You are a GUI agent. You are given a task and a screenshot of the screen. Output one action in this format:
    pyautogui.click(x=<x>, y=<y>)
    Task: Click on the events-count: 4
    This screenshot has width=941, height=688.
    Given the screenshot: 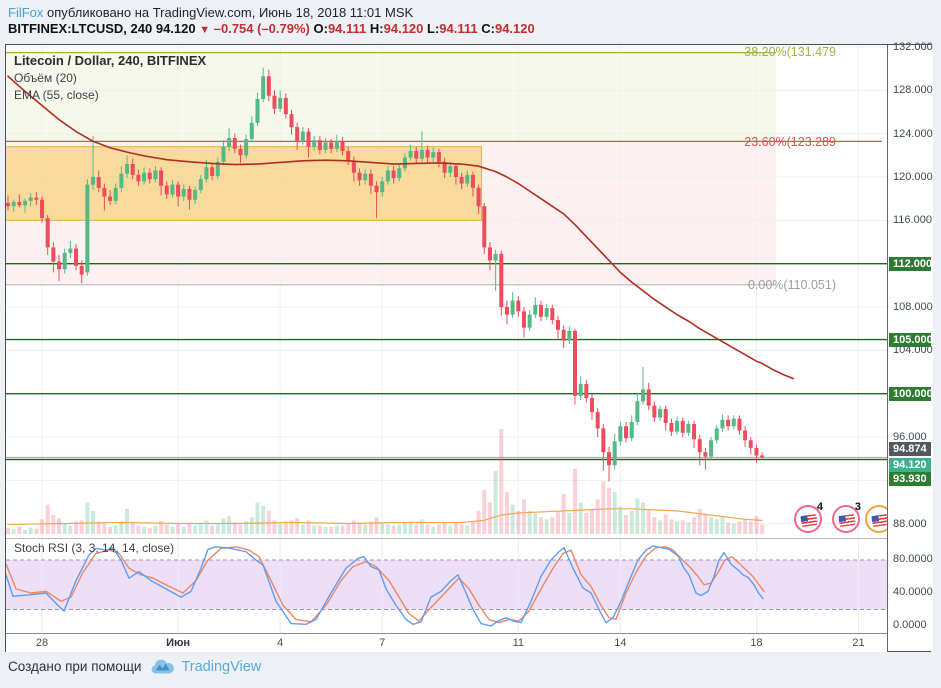 What is the action you would take?
    pyautogui.click(x=819, y=507)
    